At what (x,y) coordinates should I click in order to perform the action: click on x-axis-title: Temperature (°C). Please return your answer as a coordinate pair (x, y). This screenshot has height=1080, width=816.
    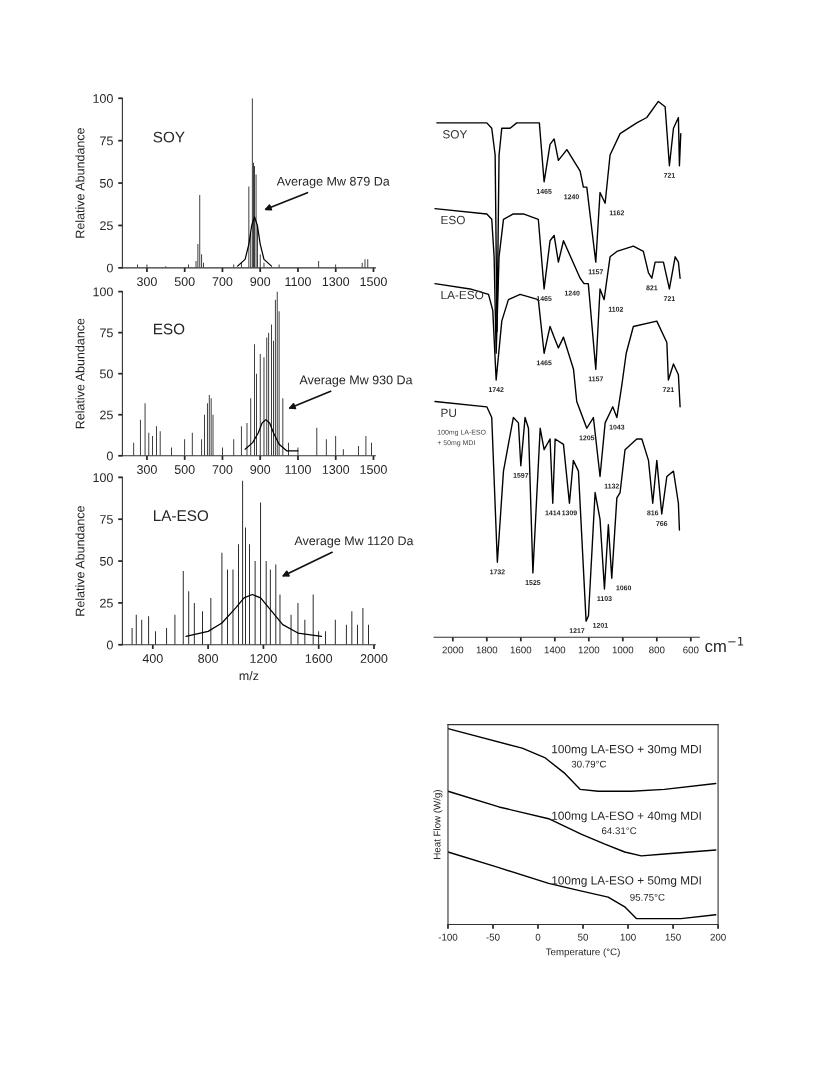
    Looking at the image, I should click on (582, 953).